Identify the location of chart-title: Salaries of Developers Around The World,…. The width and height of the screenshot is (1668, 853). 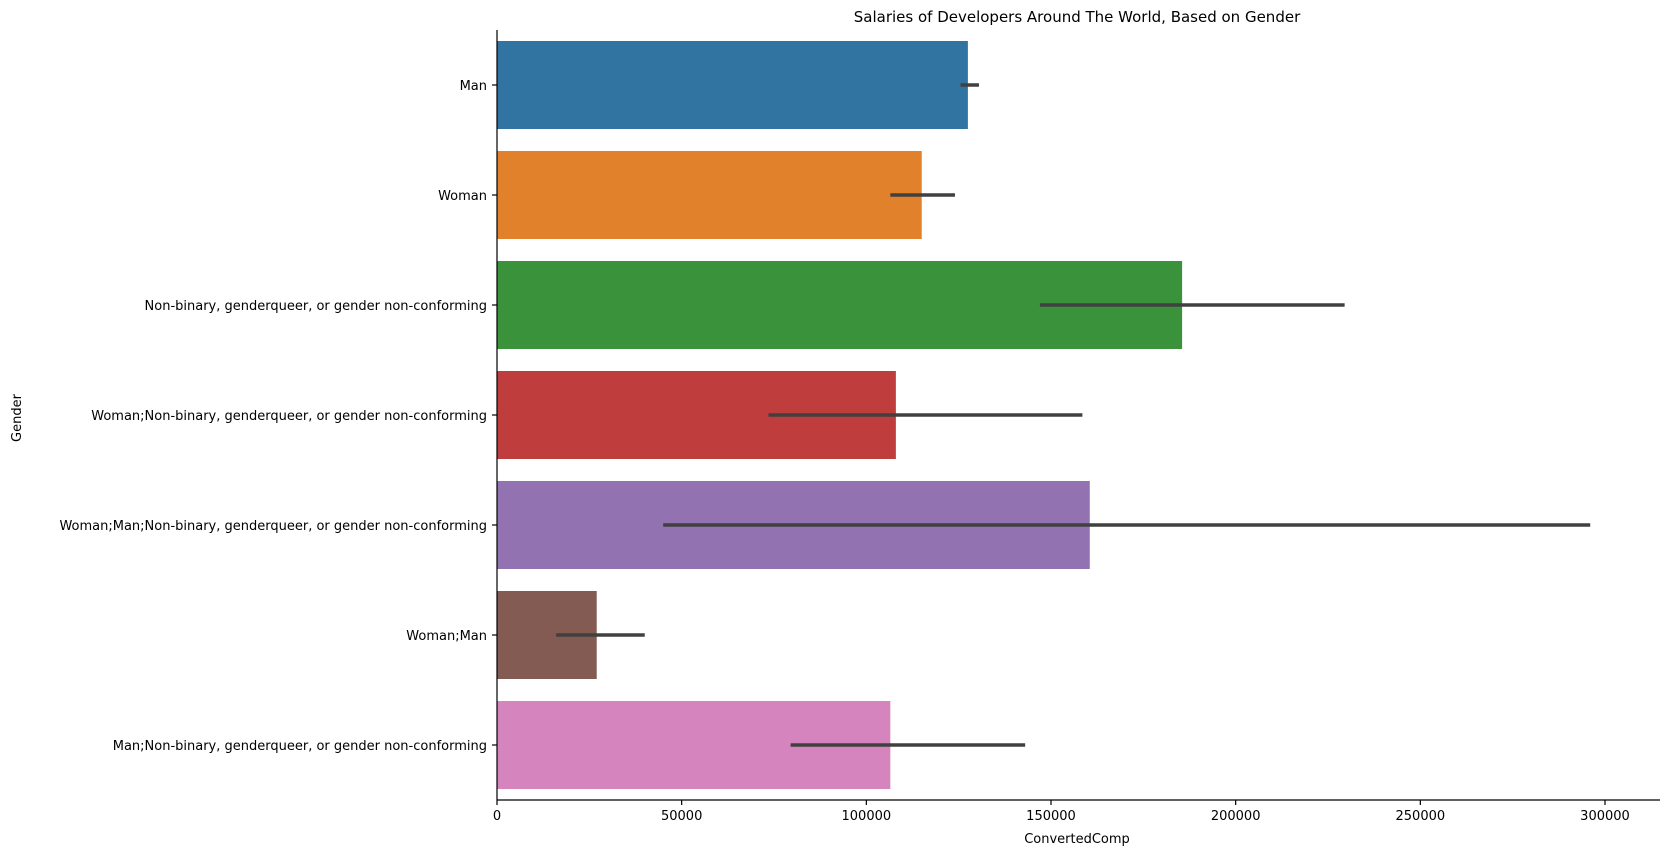
(1077, 17).